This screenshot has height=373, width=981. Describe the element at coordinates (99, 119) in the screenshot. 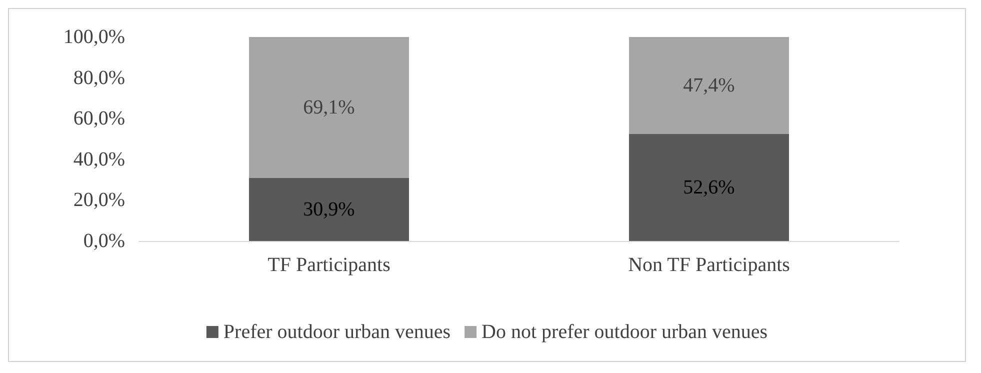

I see `y-tick-label: 60,0%` at that location.